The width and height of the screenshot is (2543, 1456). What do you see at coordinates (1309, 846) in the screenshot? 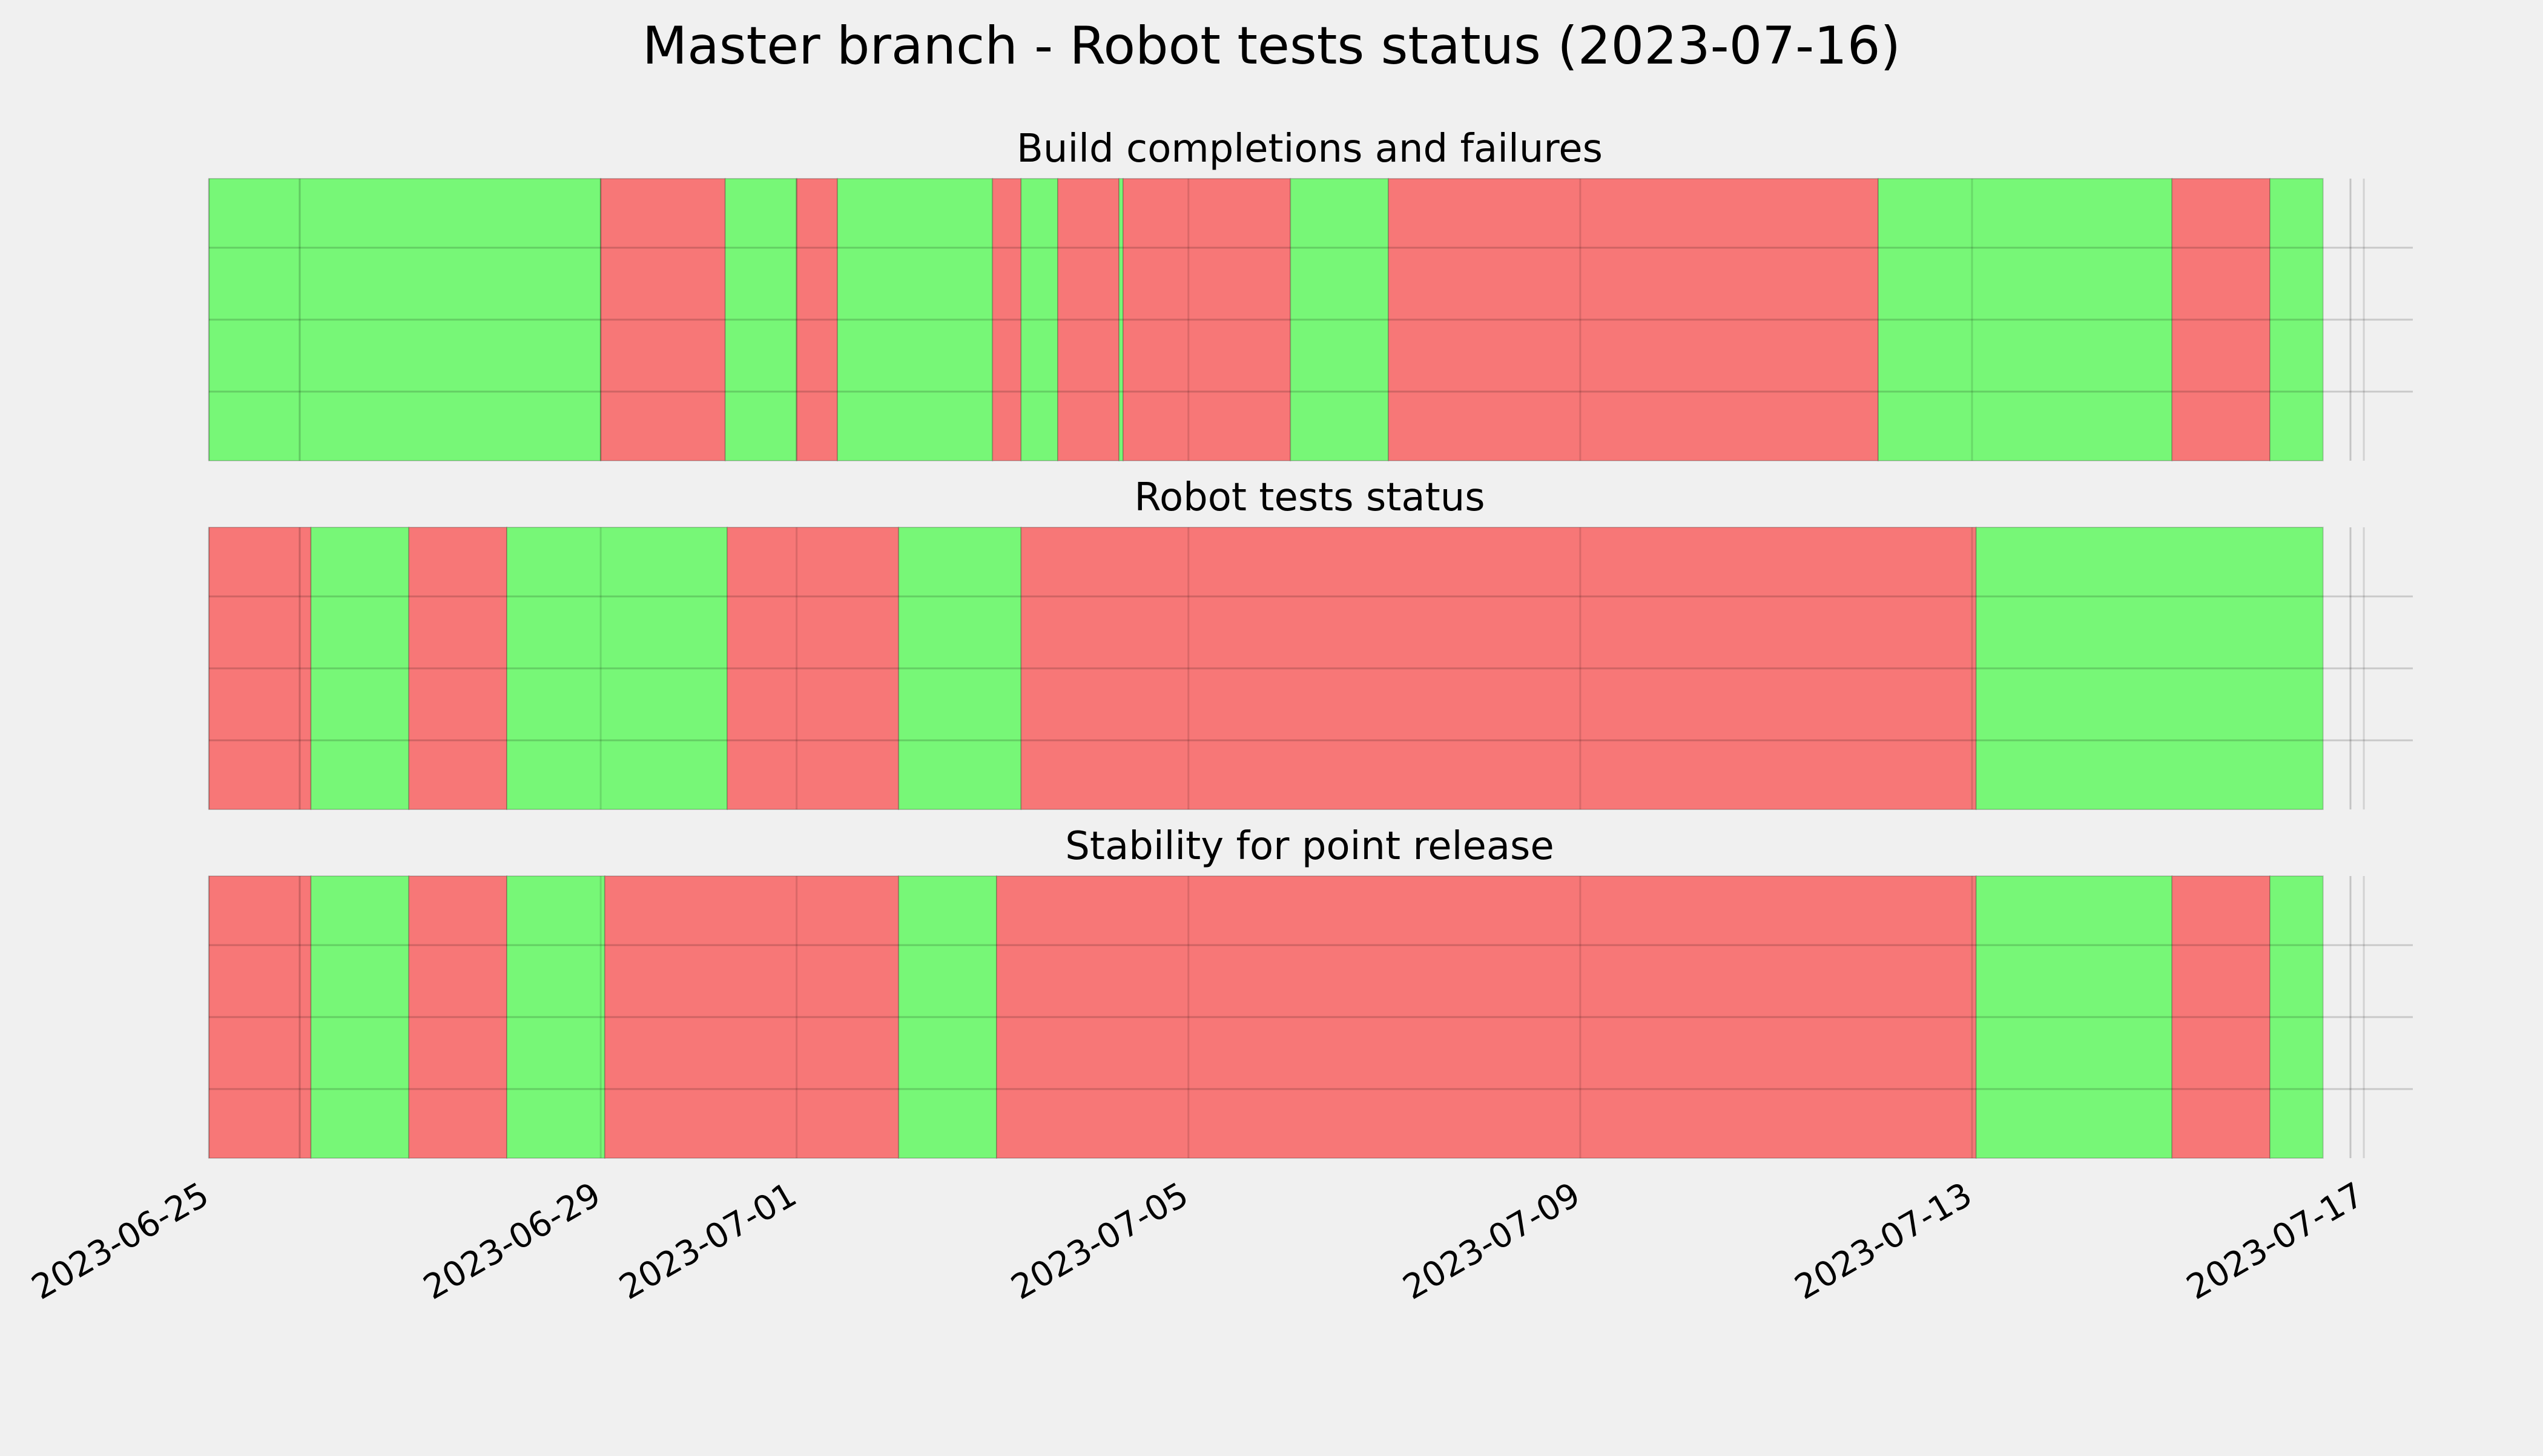
I see `panel-title: Stability for point release` at bounding box center [1309, 846].